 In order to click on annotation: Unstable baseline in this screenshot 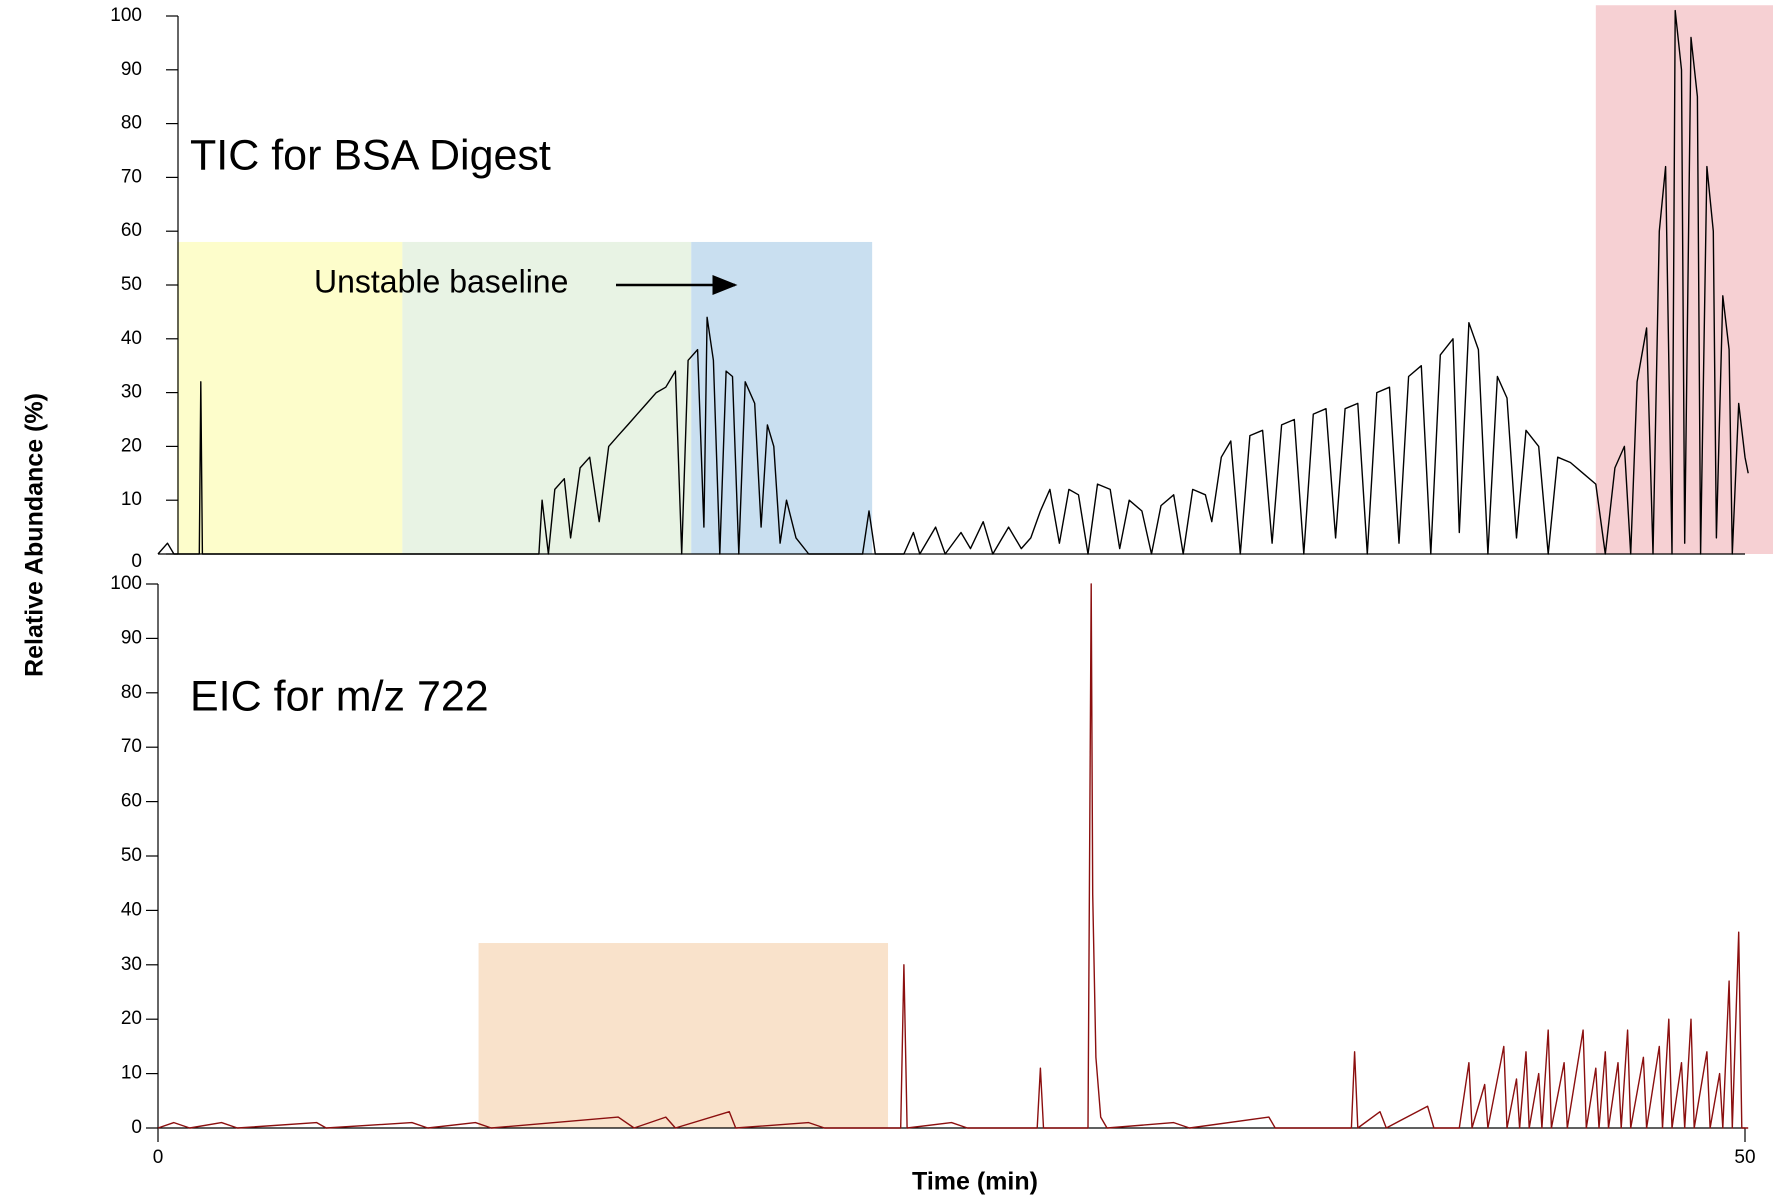, I will do `click(441, 281)`.